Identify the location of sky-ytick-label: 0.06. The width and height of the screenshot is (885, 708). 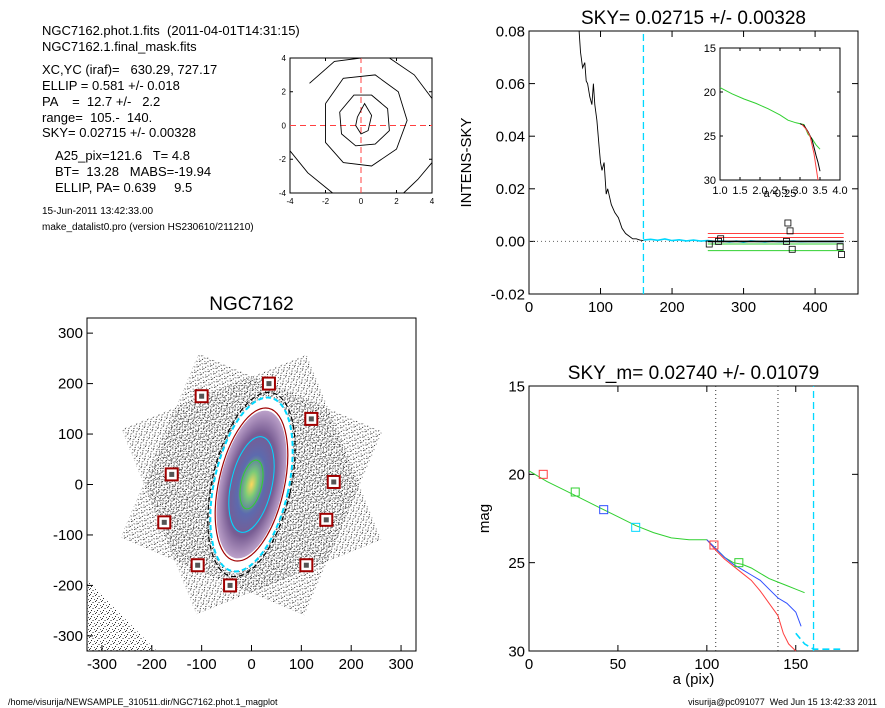
(510, 84).